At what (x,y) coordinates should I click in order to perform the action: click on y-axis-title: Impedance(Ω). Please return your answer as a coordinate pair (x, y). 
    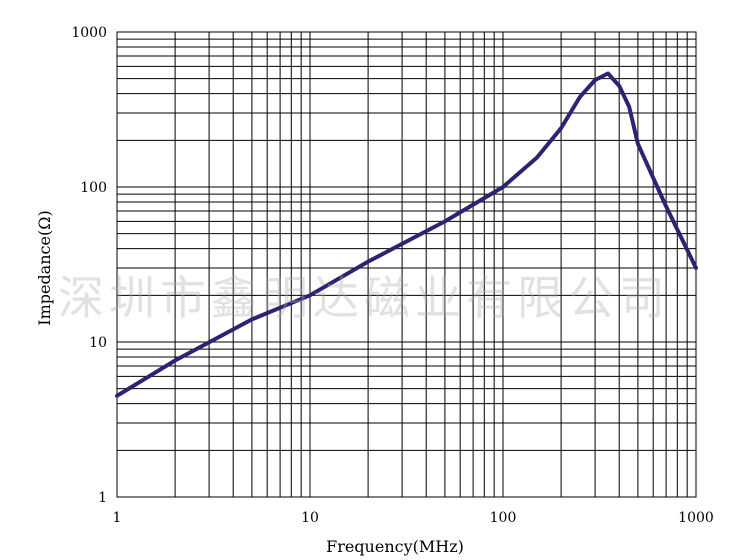
    Looking at the image, I should click on (44, 267).